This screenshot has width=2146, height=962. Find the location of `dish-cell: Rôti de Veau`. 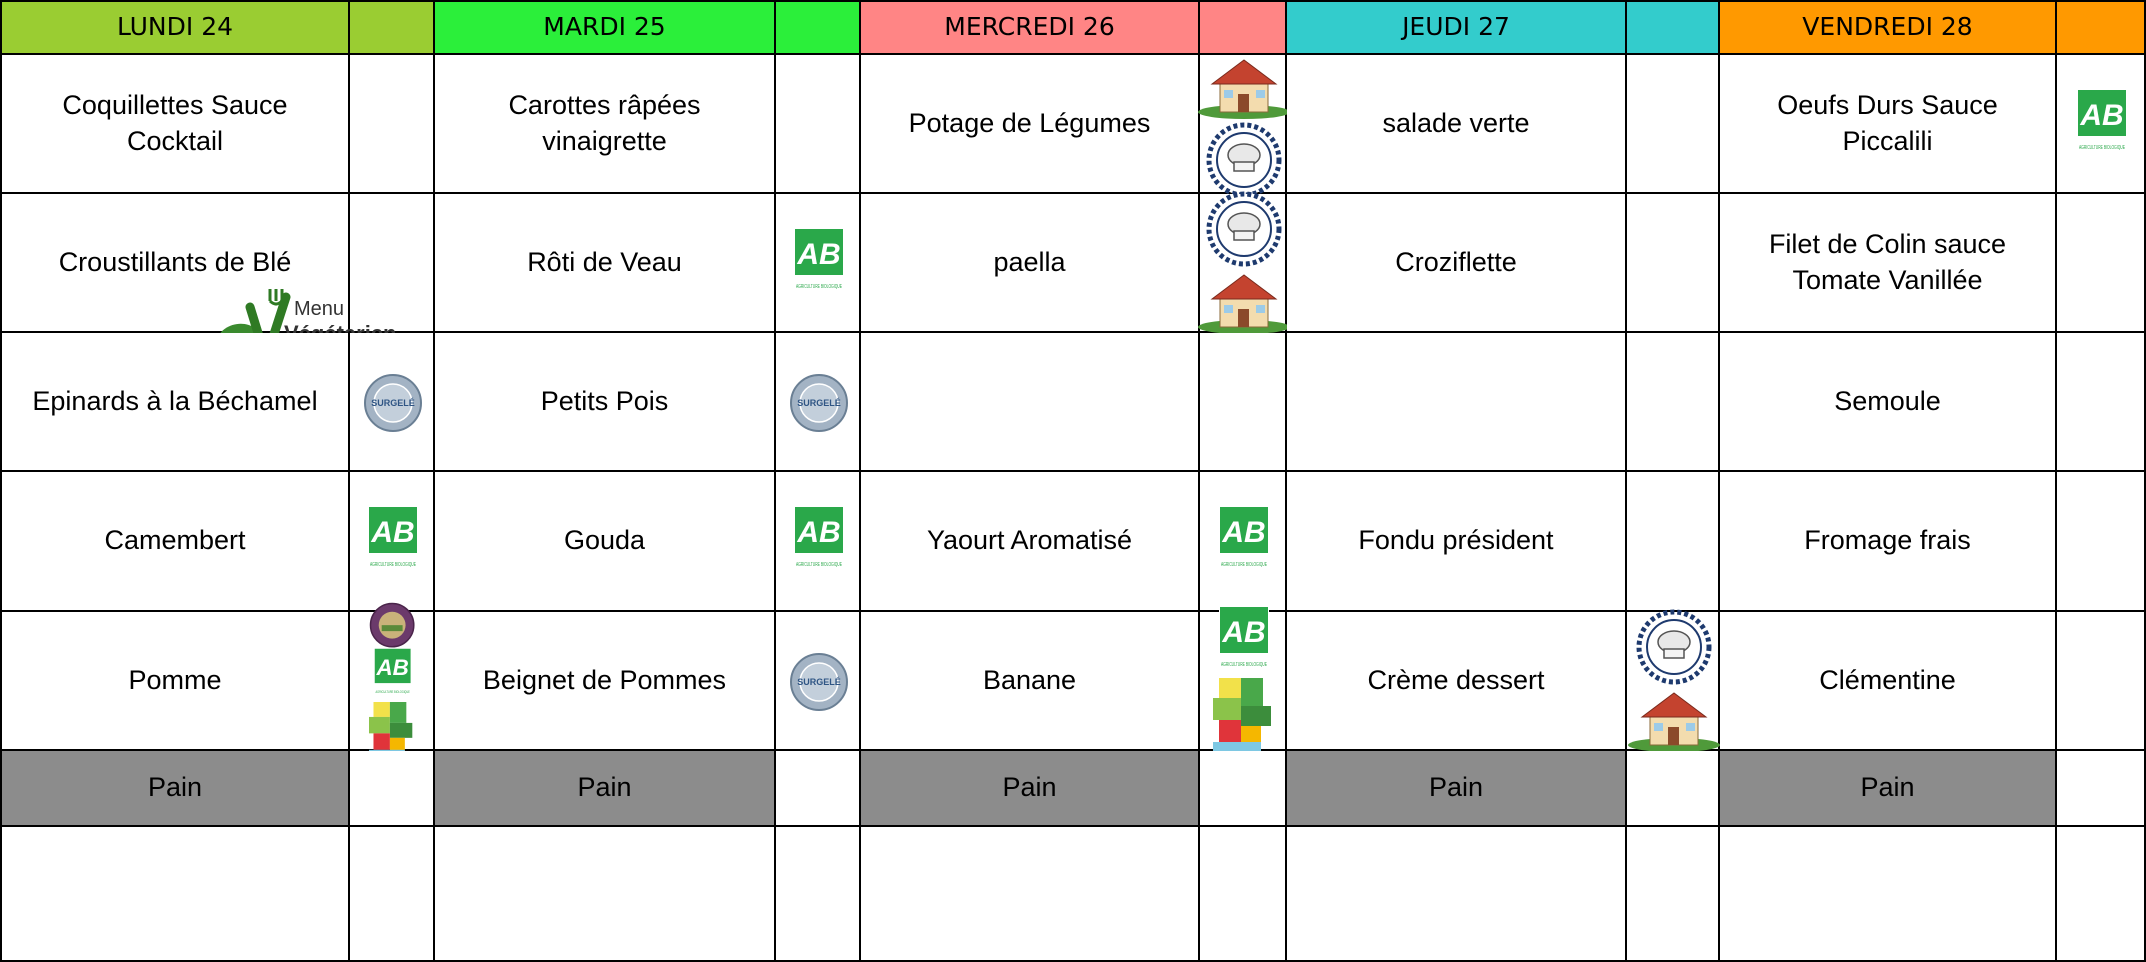

dish-cell: Rôti de Veau is located at coordinates (605, 263).